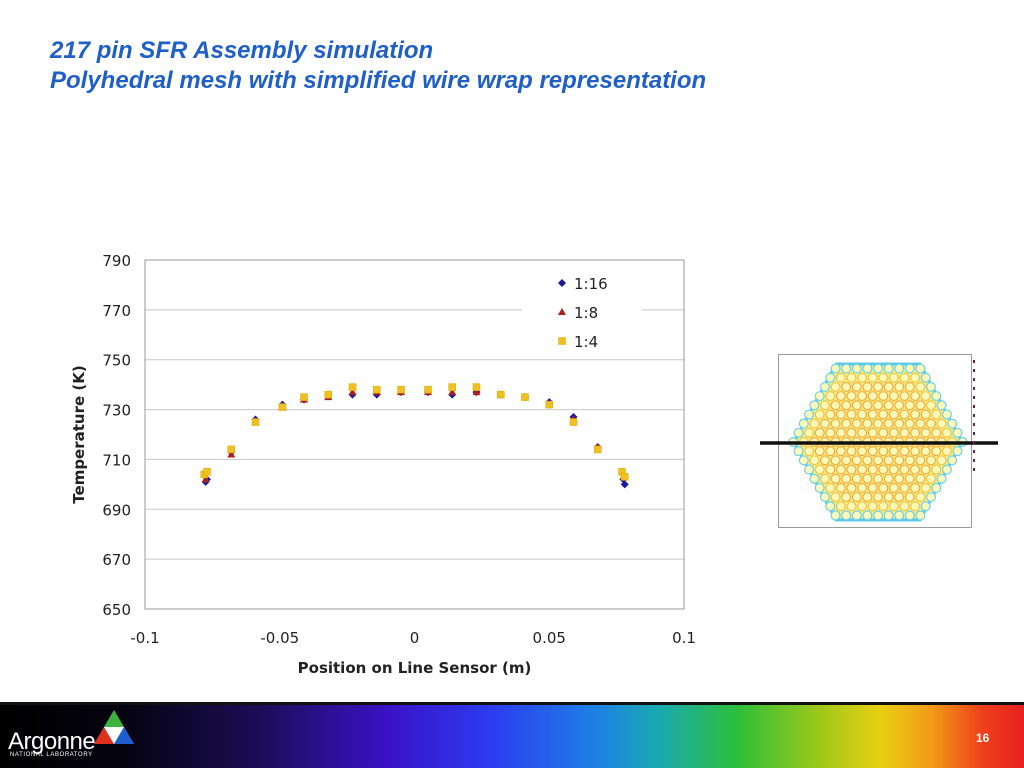 This screenshot has width=1024, height=768. Describe the element at coordinates (116, 510) in the screenshot. I see `y-tick-label: 690` at that location.